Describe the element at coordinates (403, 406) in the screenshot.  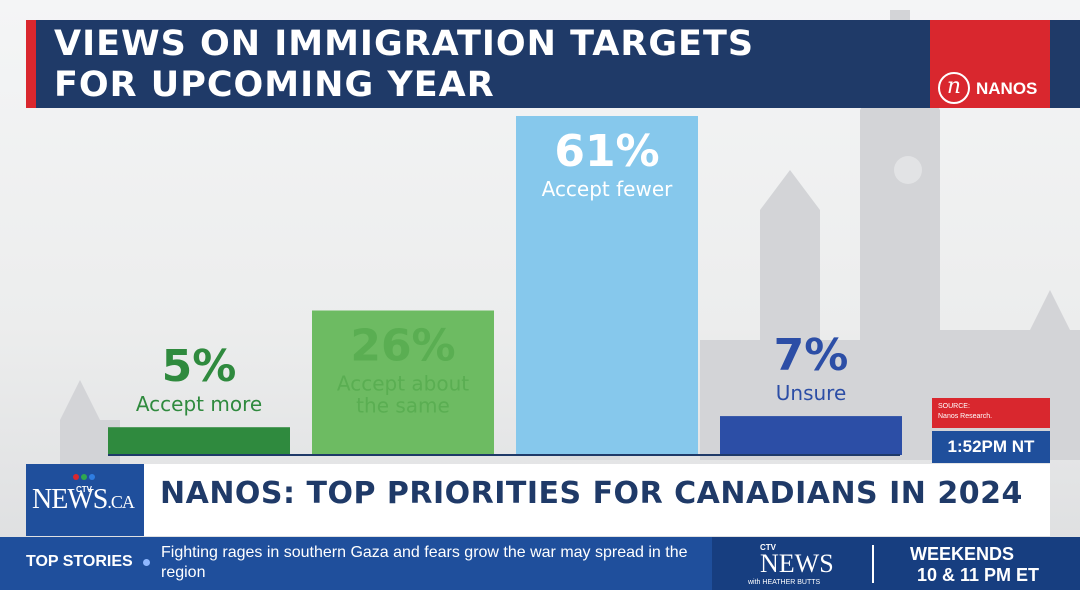
I see `category-label-2-line-2: the same` at that location.